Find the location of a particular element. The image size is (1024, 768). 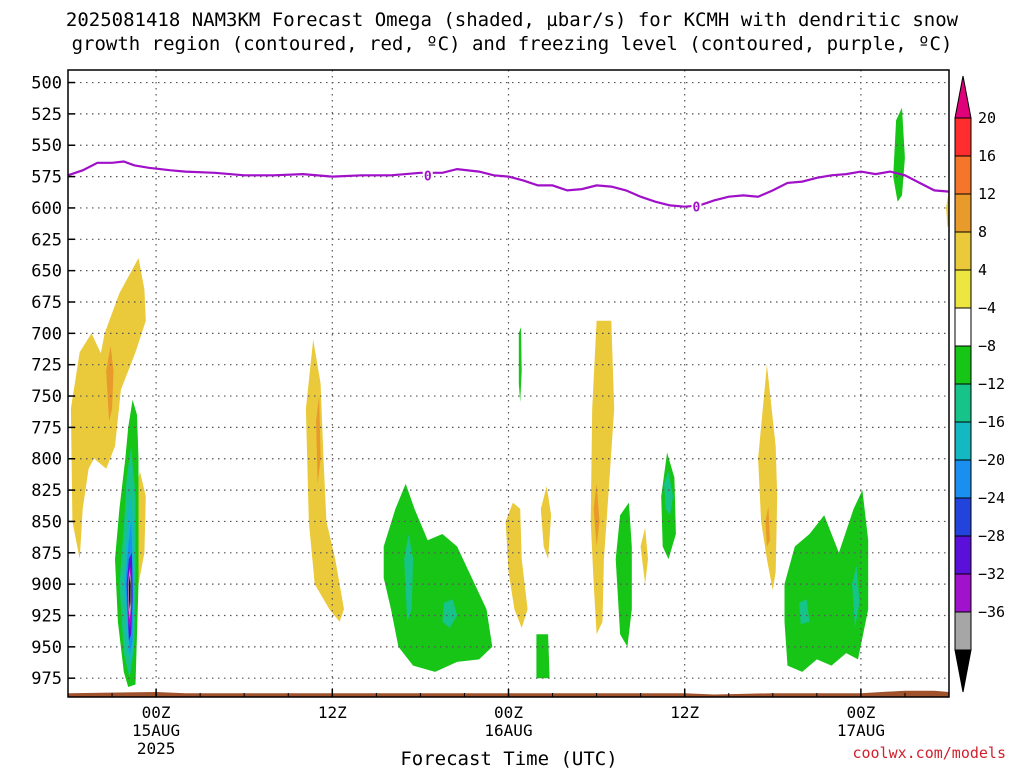

colorbar-bottom-cap is located at coordinates (963, 671).